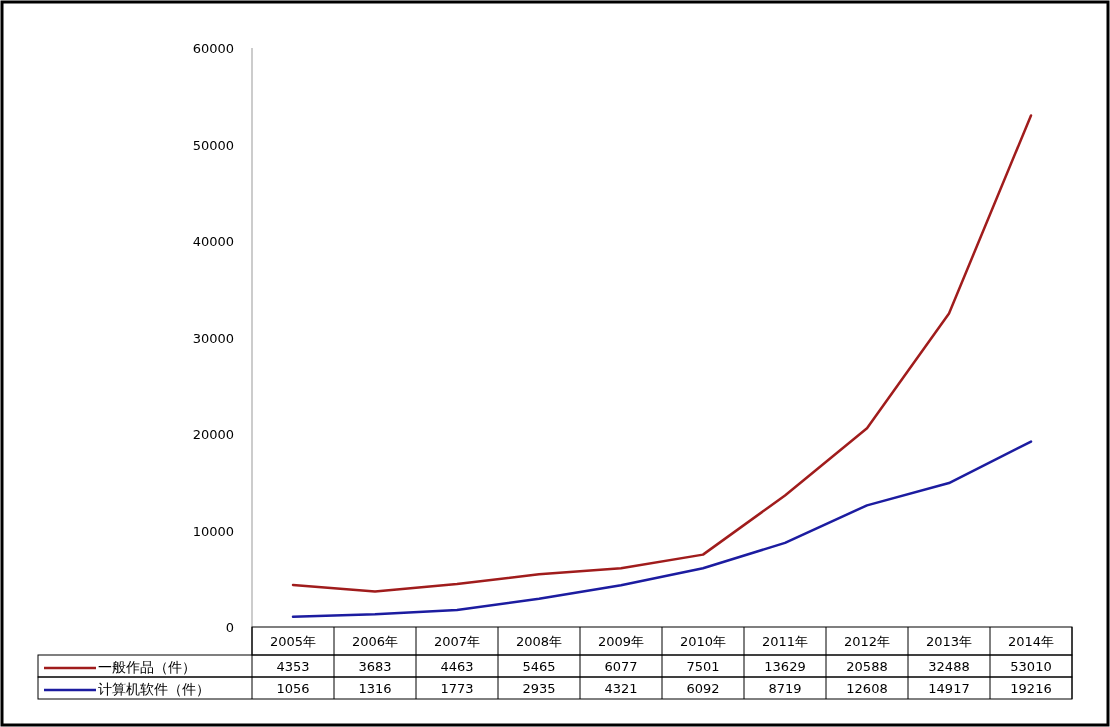 Image resolution: width=1110 pixels, height=727 pixels. I want to click on x-tick-label: 2007年, so click(457, 641).